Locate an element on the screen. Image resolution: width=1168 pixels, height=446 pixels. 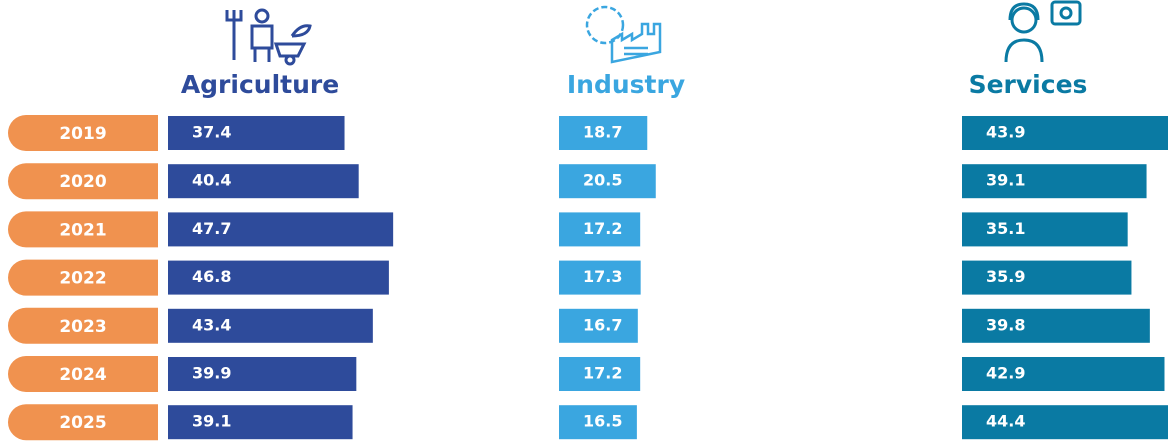
year-label: 2022 is located at coordinates (82, 279).